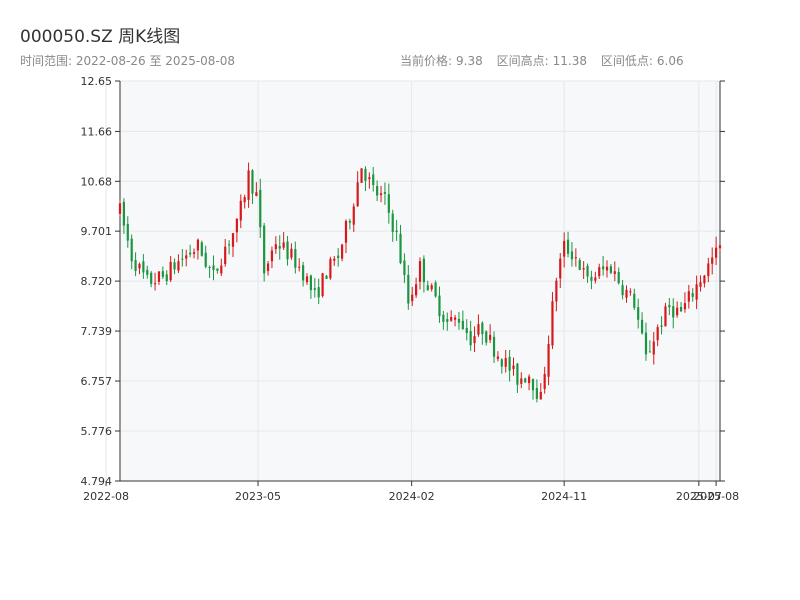 Image resolution: width=800 pixels, height=600 pixels. Describe the element at coordinates (699, 496) in the screenshot. I see `x-tick-label: 2025-07` at that location.